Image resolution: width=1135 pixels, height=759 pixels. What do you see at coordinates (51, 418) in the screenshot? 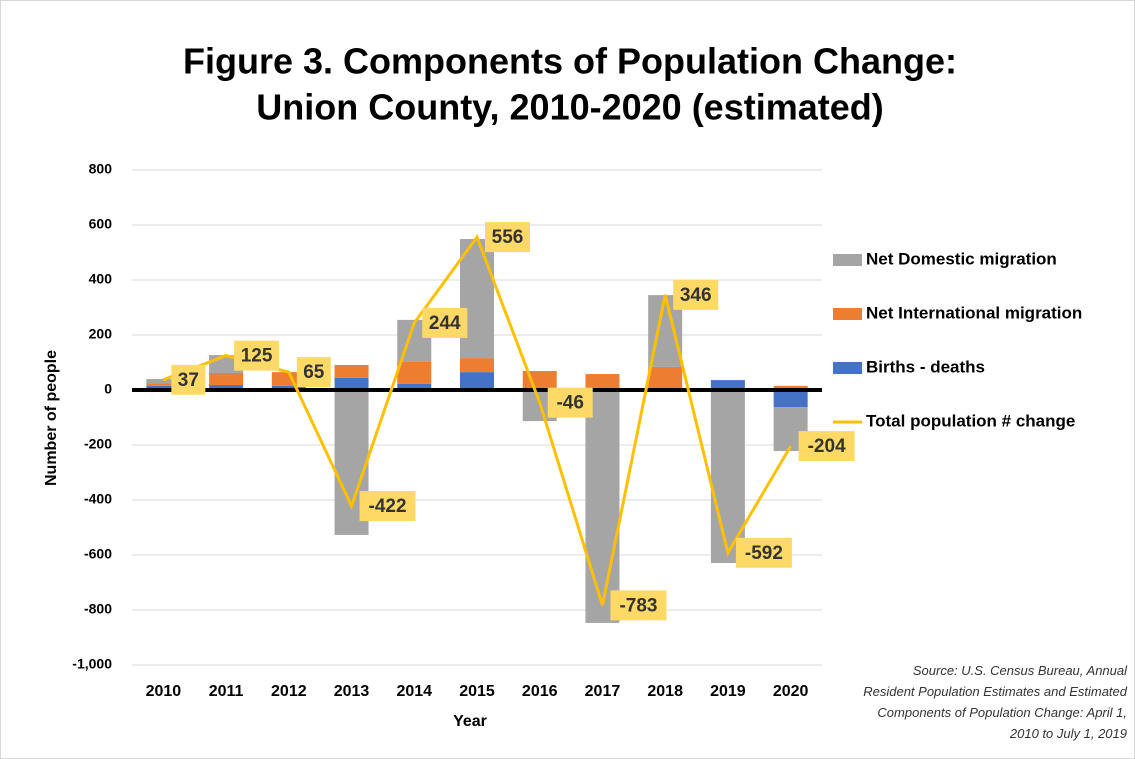
I see `y-axis-label: Number of people` at bounding box center [51, 418].